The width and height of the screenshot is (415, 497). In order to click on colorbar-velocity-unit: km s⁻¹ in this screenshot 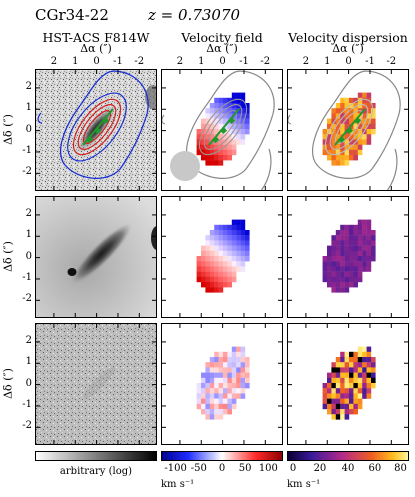, I will do `click(178, 484)`.